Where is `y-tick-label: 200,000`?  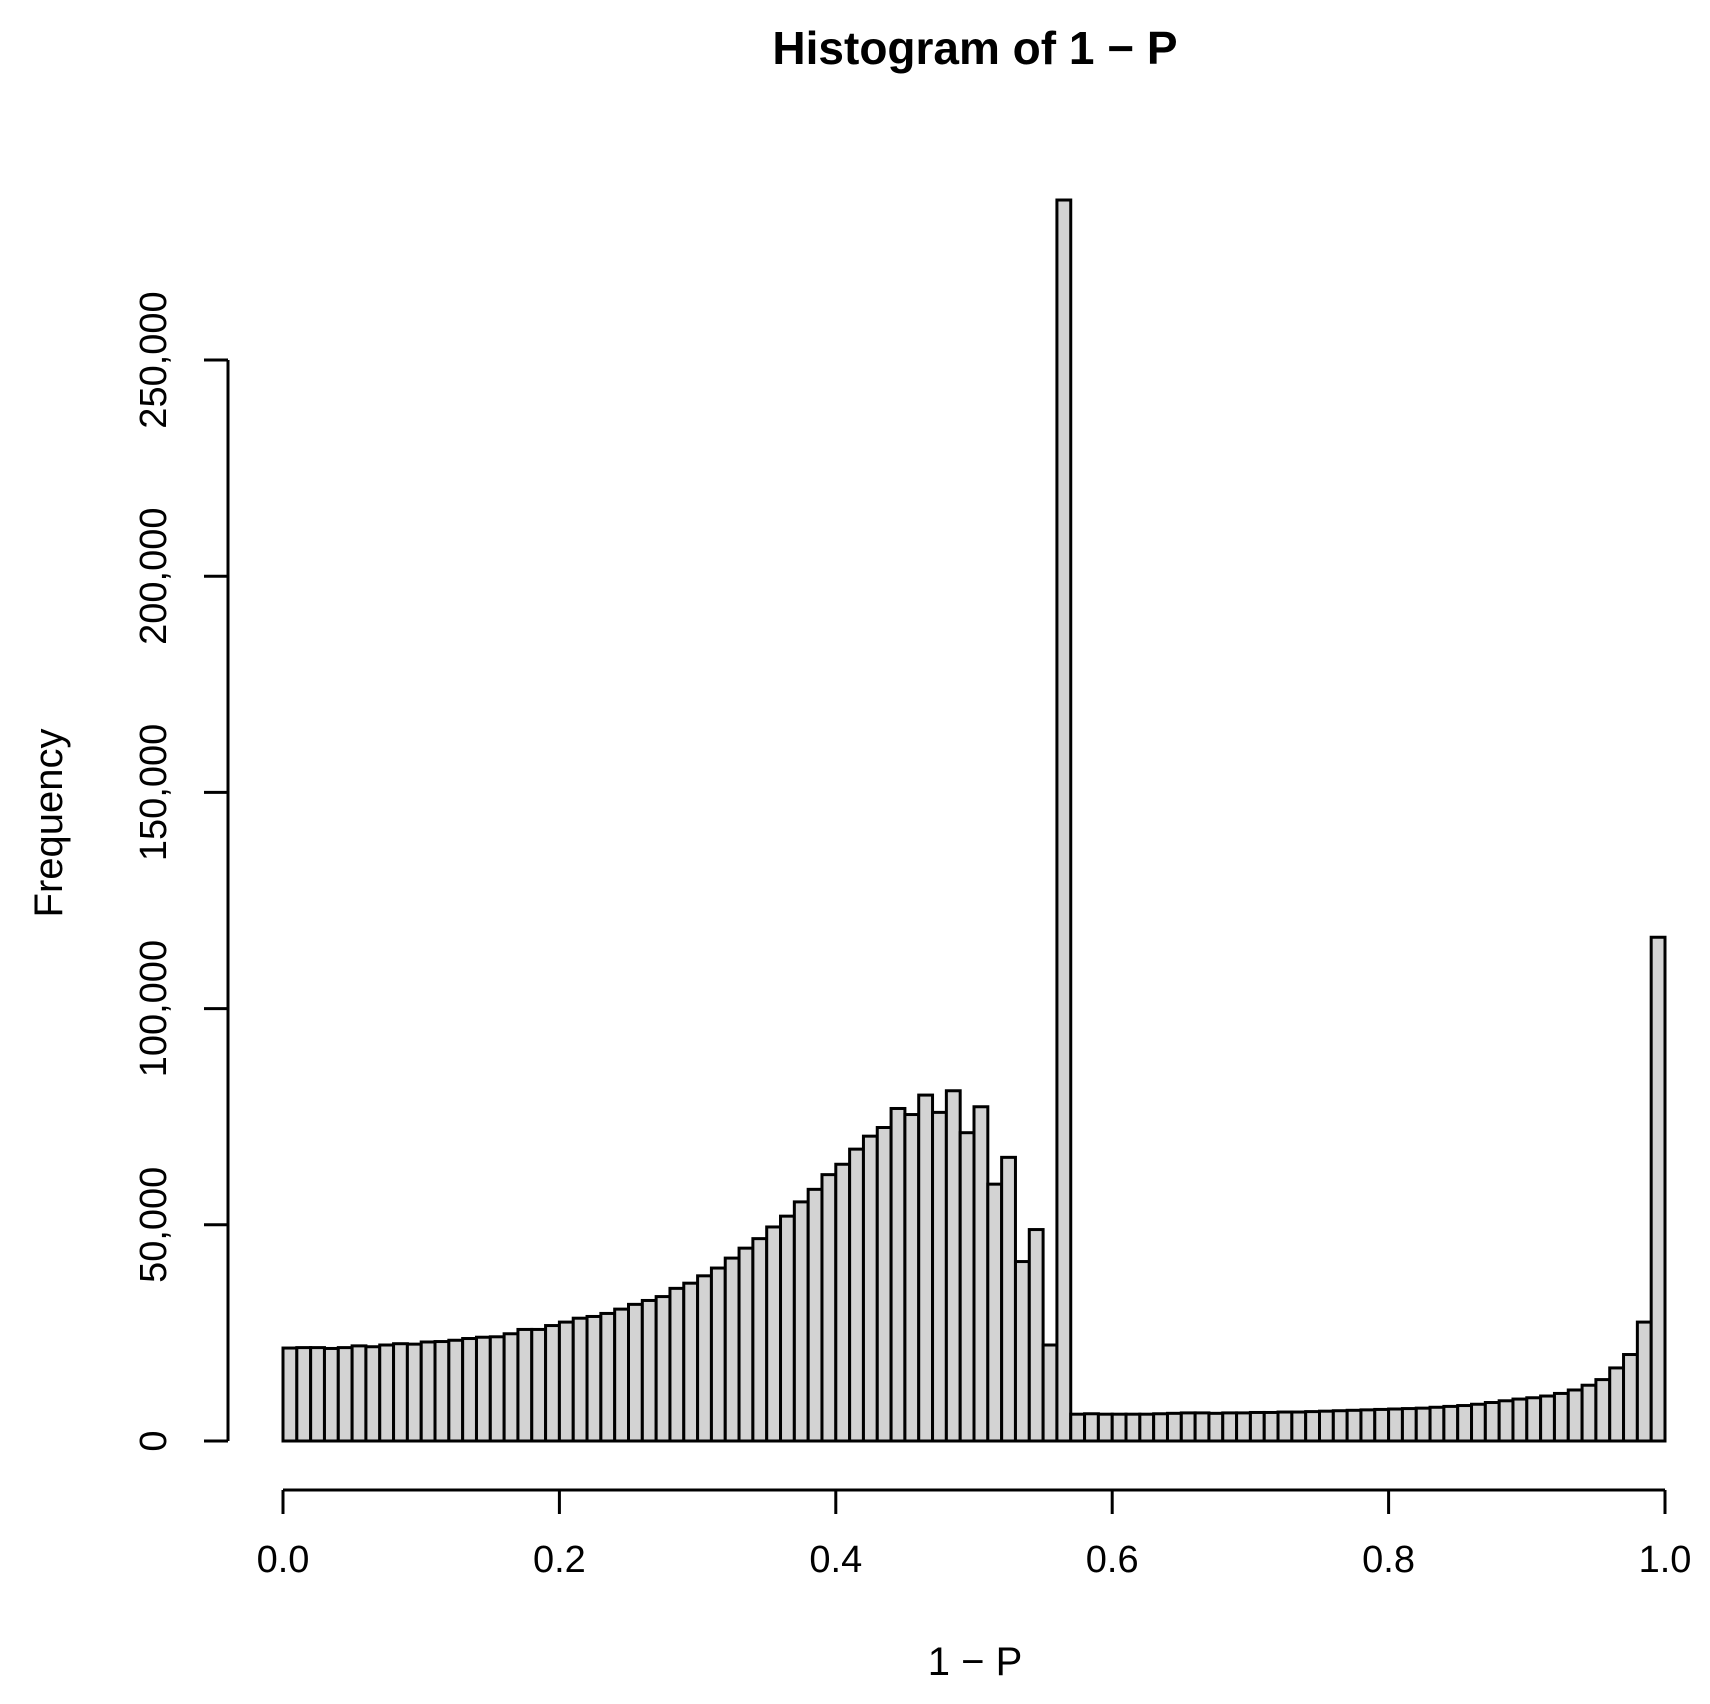 y-tick-label: 200,000 is located at coordinates (154, 576).